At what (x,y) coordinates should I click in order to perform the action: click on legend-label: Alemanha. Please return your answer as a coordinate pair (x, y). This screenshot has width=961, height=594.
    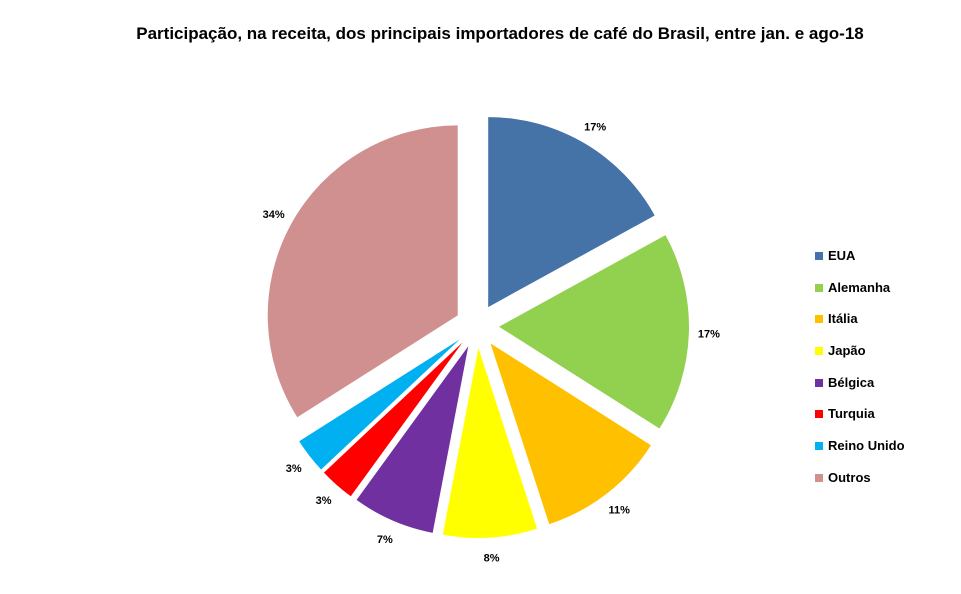
    Looking at the image, I should click on (859, 287).